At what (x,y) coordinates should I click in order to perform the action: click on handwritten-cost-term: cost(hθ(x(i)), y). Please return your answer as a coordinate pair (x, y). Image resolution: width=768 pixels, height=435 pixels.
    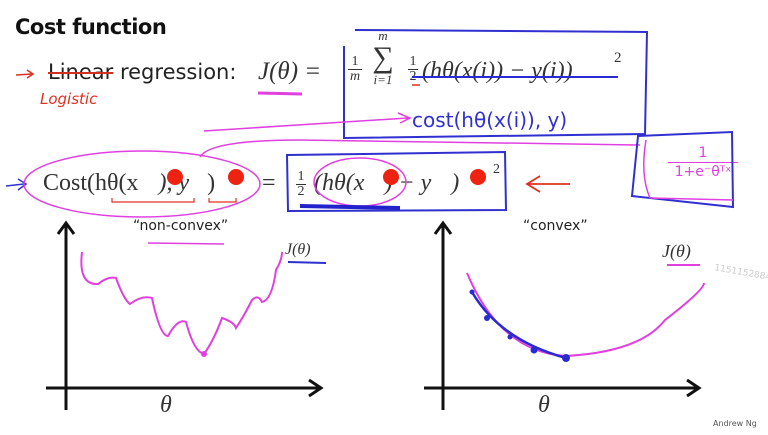
    Looking at the image, I should click on (490, 120).